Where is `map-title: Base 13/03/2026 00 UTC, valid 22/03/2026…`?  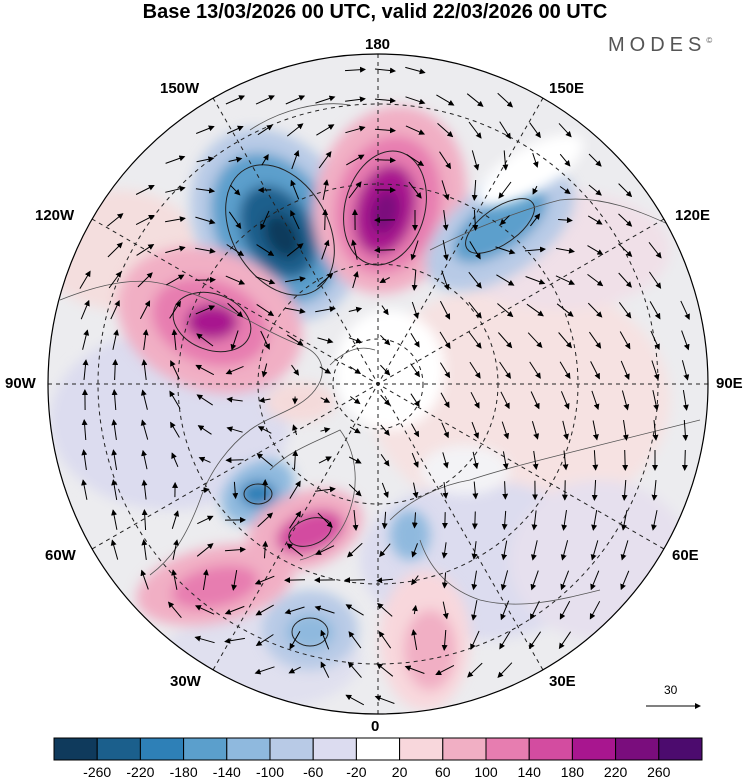
map-title: Base 13/03/2026 00 UTC, valid 22/03/2026… is located at coordinates (375, 12).